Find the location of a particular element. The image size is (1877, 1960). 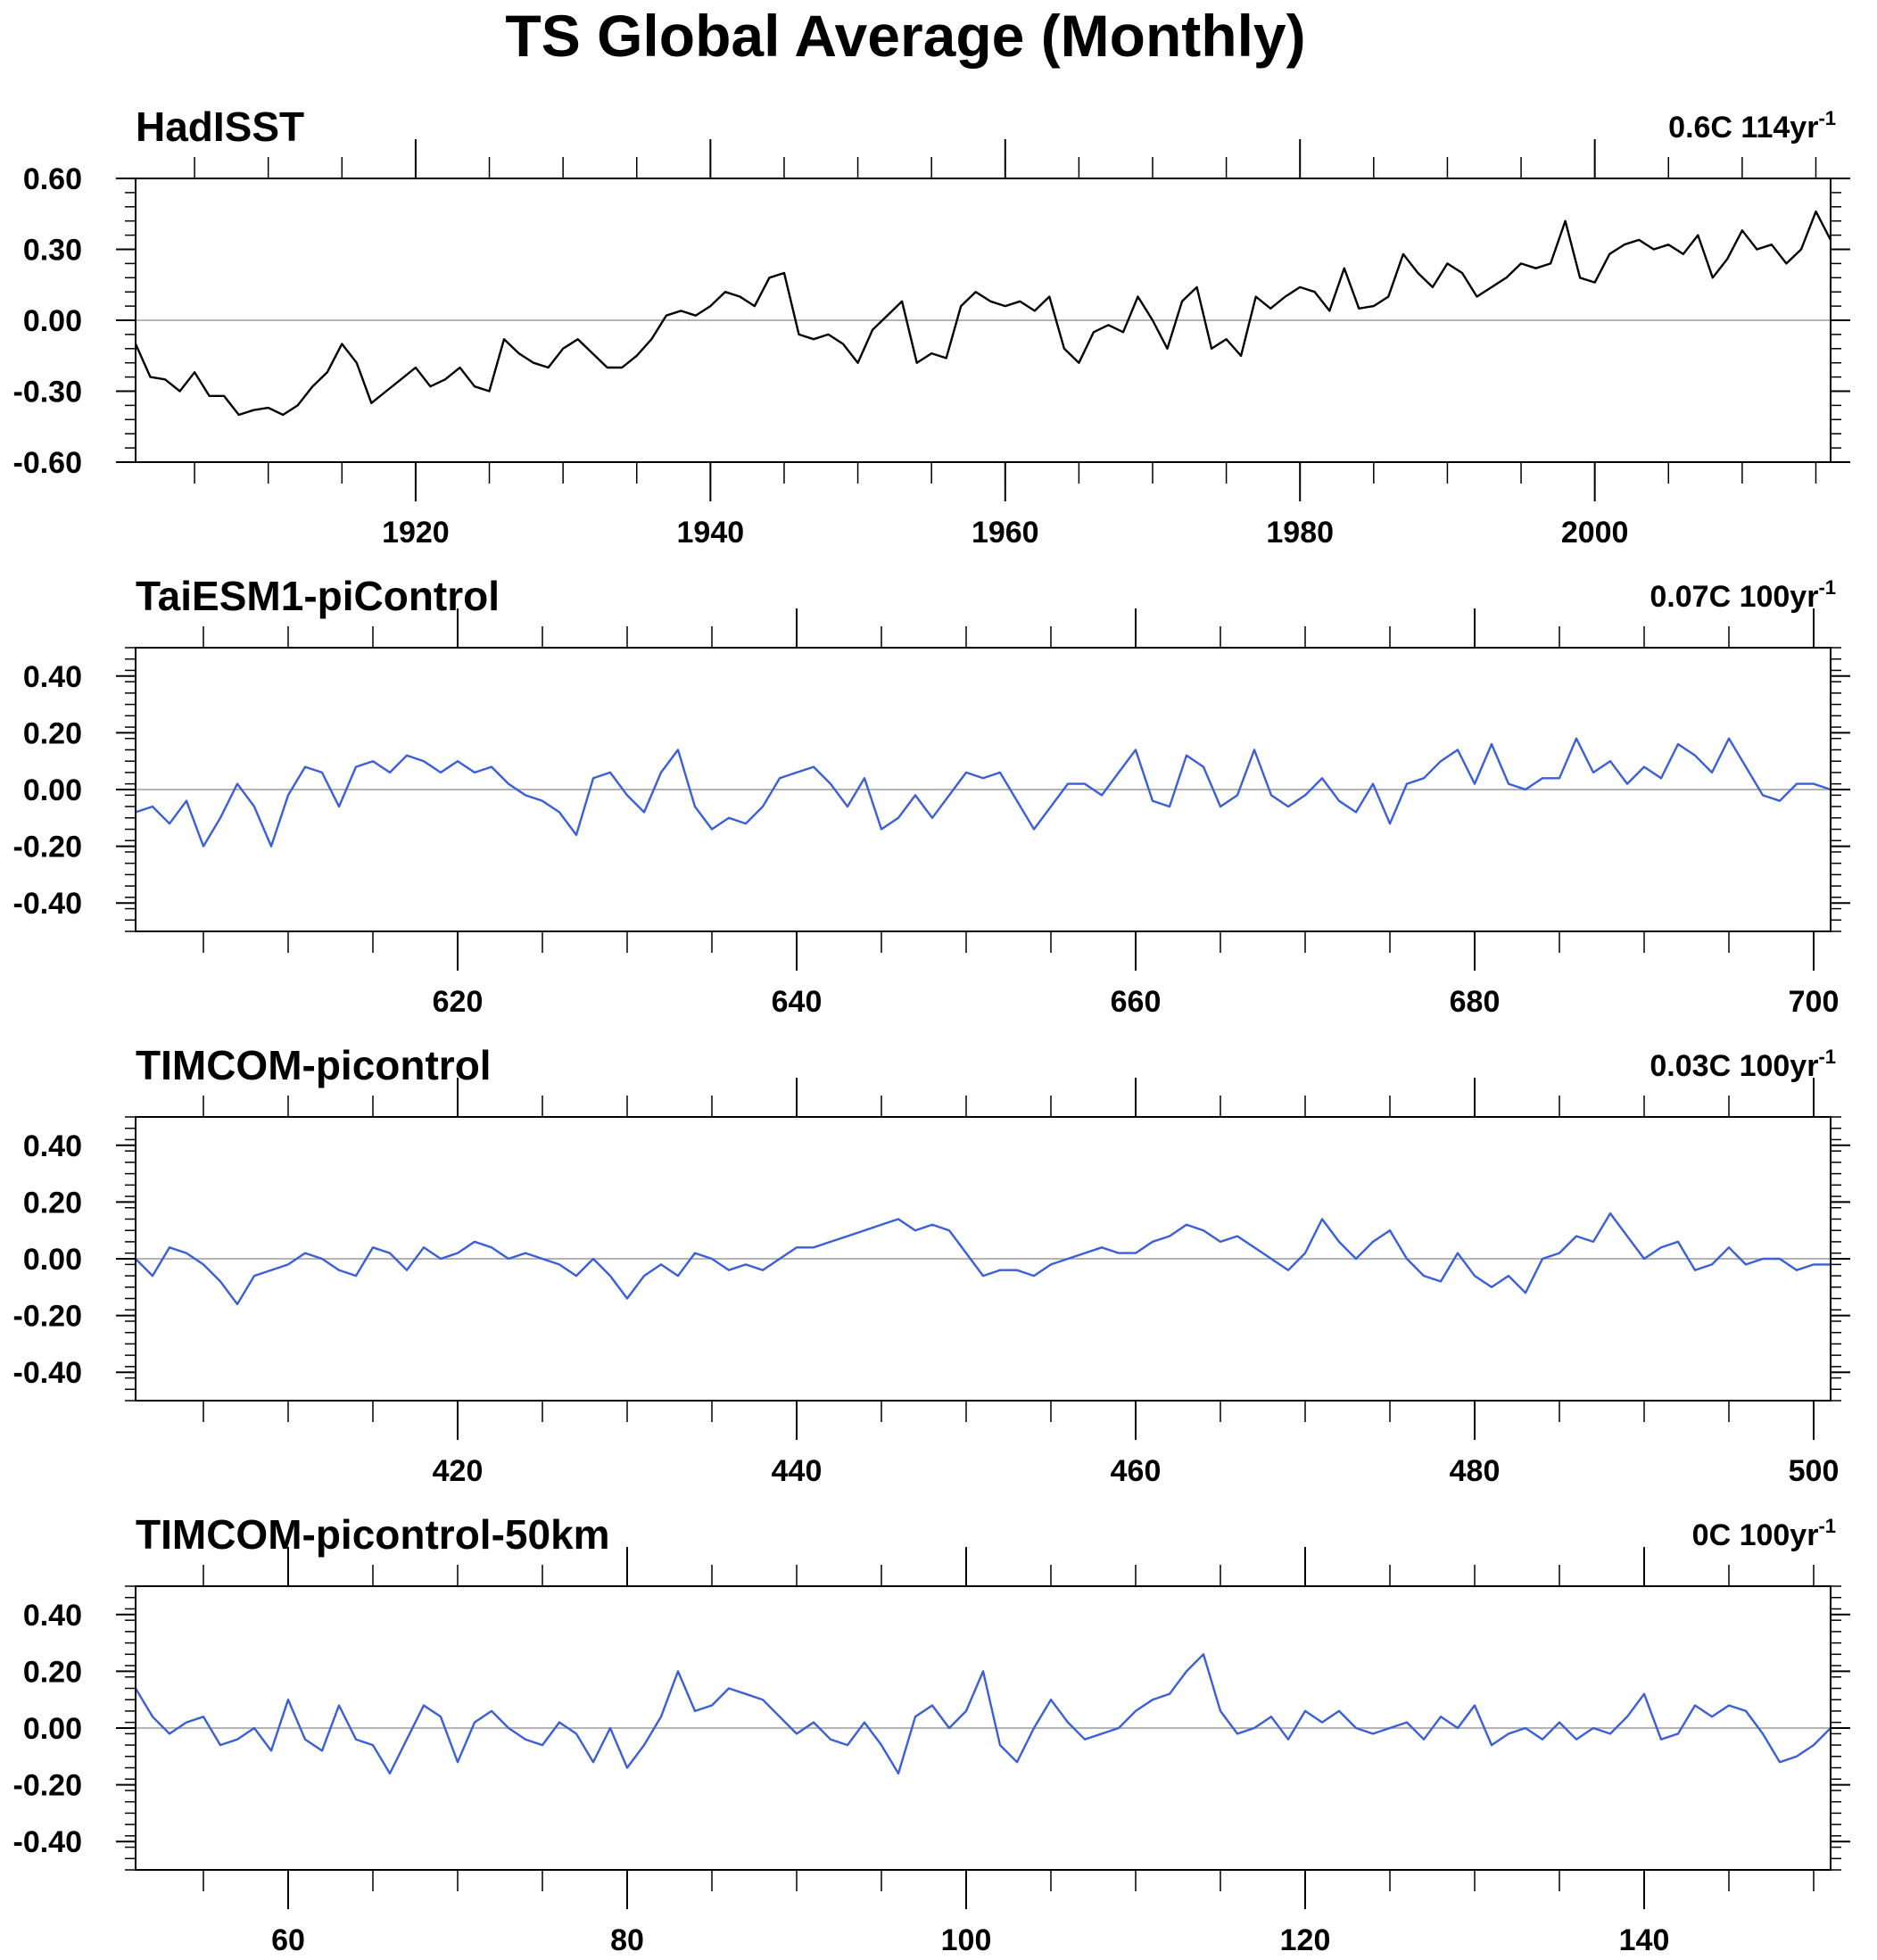

y-tick-label: 0.30 is located at coordinates (52, 251).